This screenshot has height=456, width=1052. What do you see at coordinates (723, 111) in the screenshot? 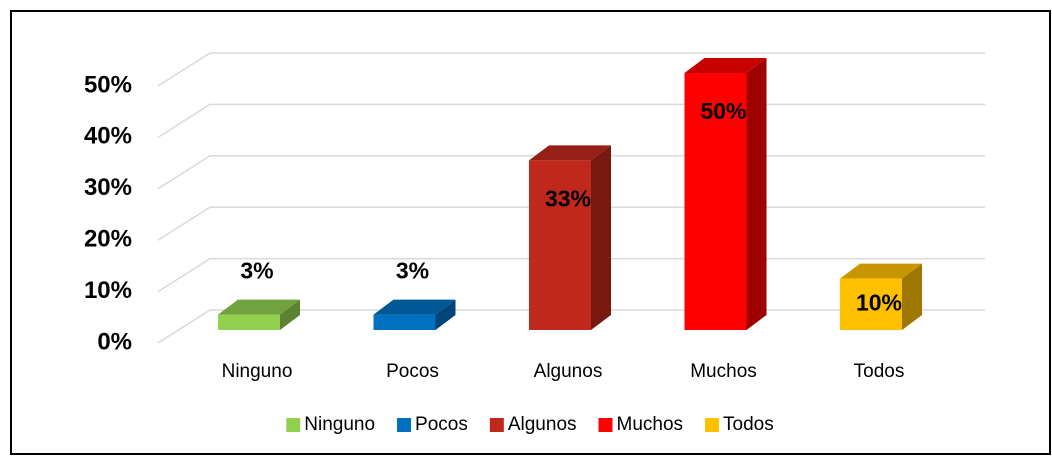
I see `data-label: 50%` at bounding box center [723, 111].